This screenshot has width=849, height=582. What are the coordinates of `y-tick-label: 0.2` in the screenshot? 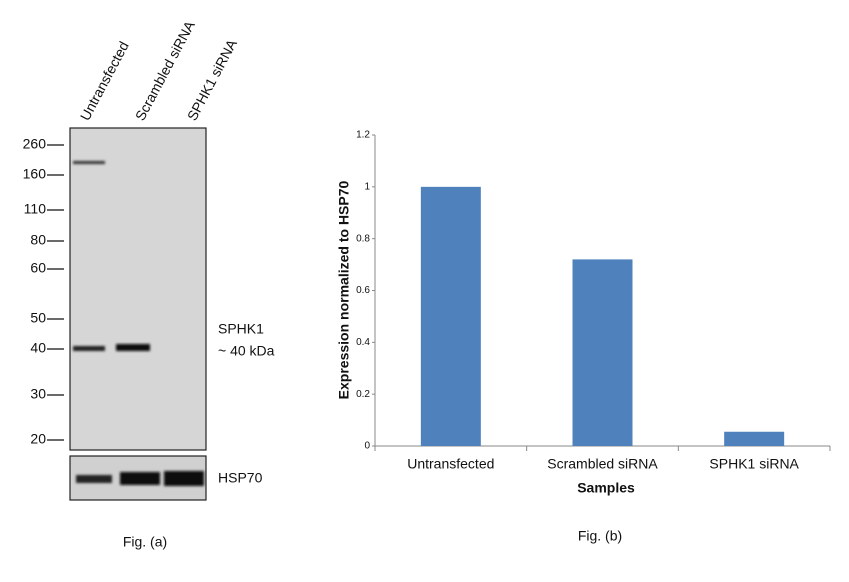 It's located at (363, 394).